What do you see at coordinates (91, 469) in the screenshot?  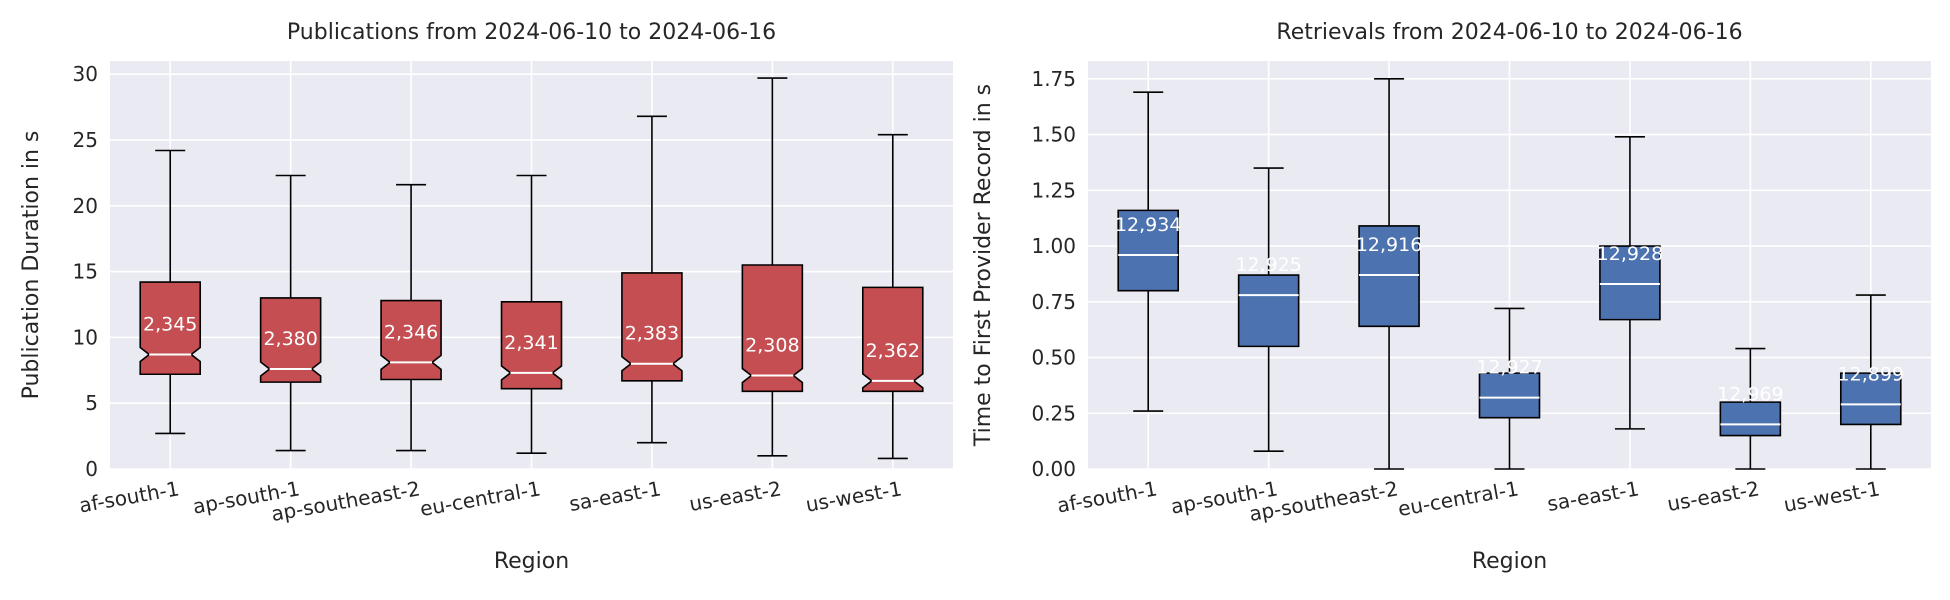 I see `y-tick-label: 0` at bounding box center [91, 469].